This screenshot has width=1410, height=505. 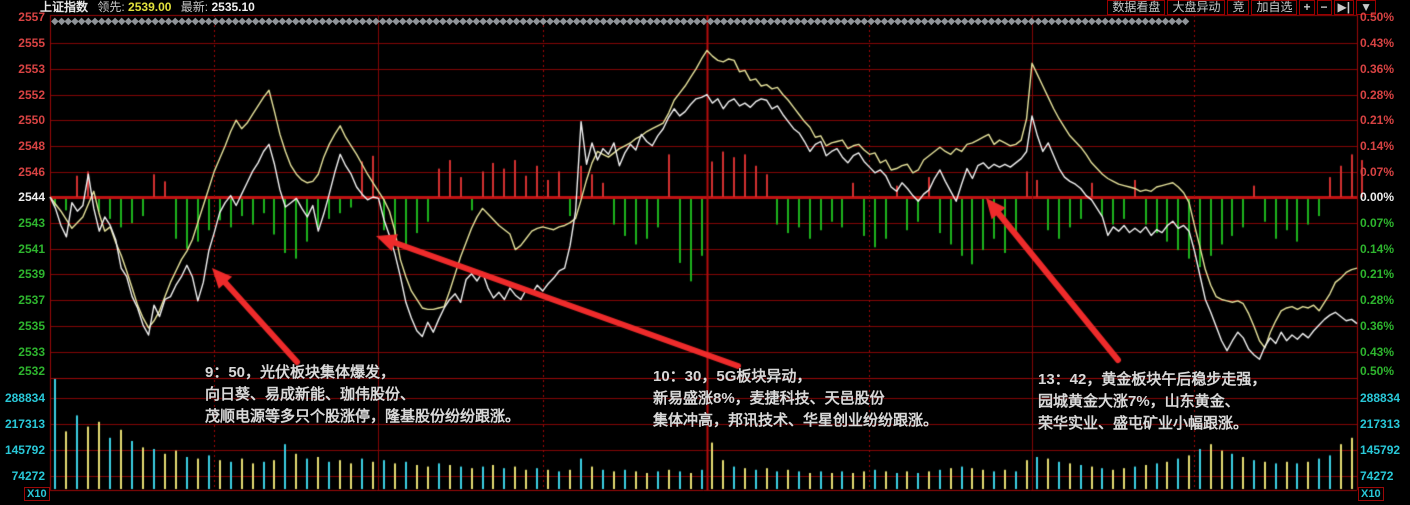 I want to click on index-quote-summary: 上证指数 领先: 2539.00 最新: 2535.10, so click(x=147, y=7).